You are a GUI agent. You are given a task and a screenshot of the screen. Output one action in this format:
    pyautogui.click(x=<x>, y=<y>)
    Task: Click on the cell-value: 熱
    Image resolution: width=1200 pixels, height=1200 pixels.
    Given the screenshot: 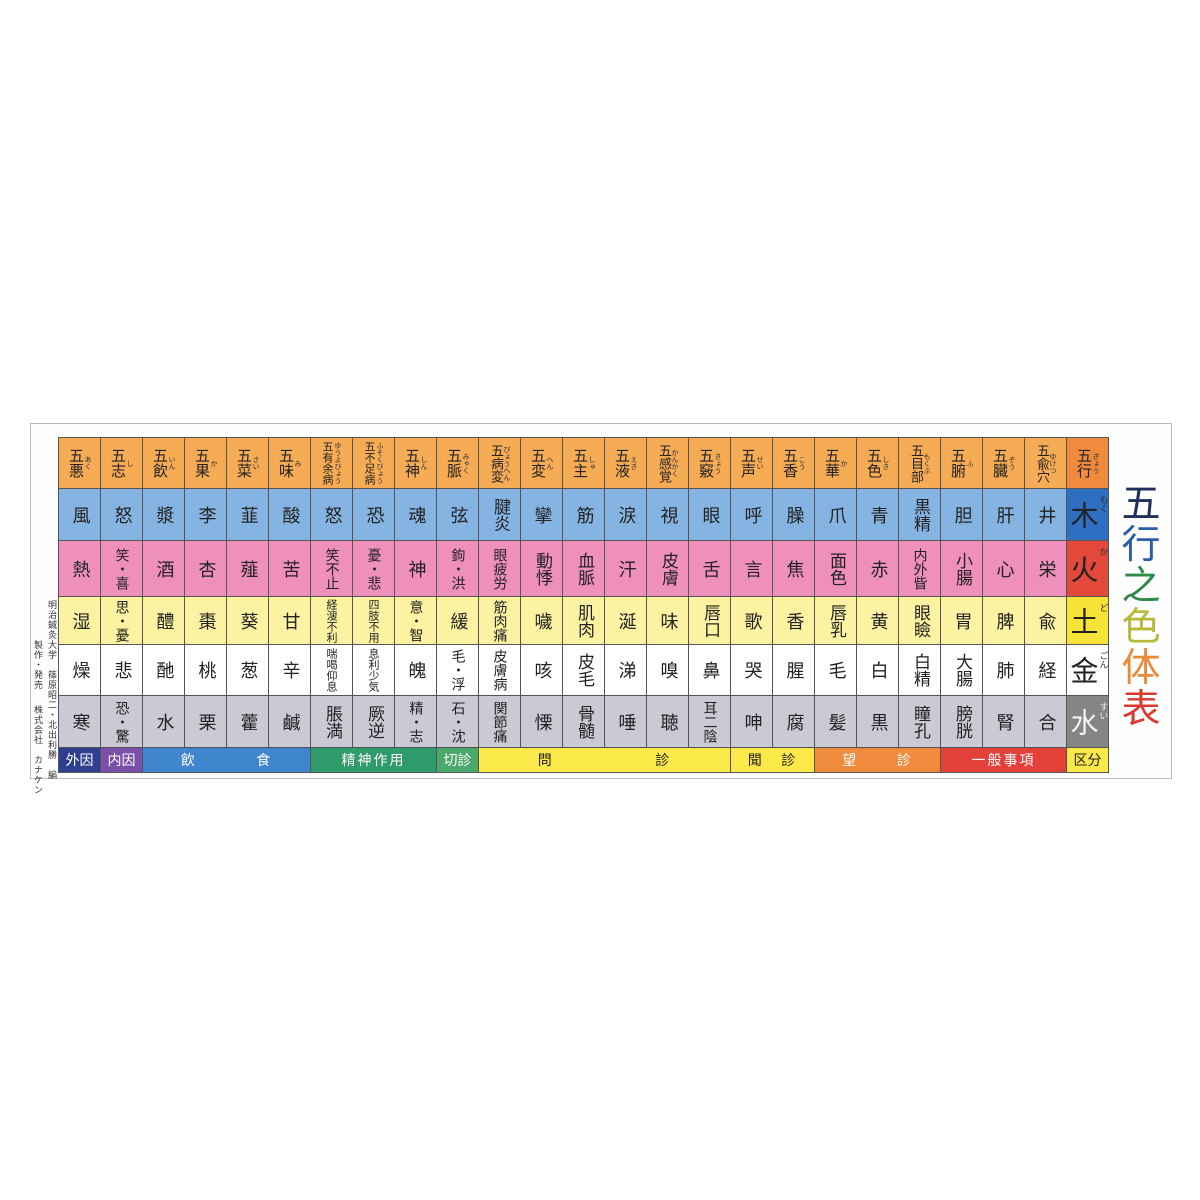 What is the action you would take?
    pyautogui.click(x=80, y=568)
    